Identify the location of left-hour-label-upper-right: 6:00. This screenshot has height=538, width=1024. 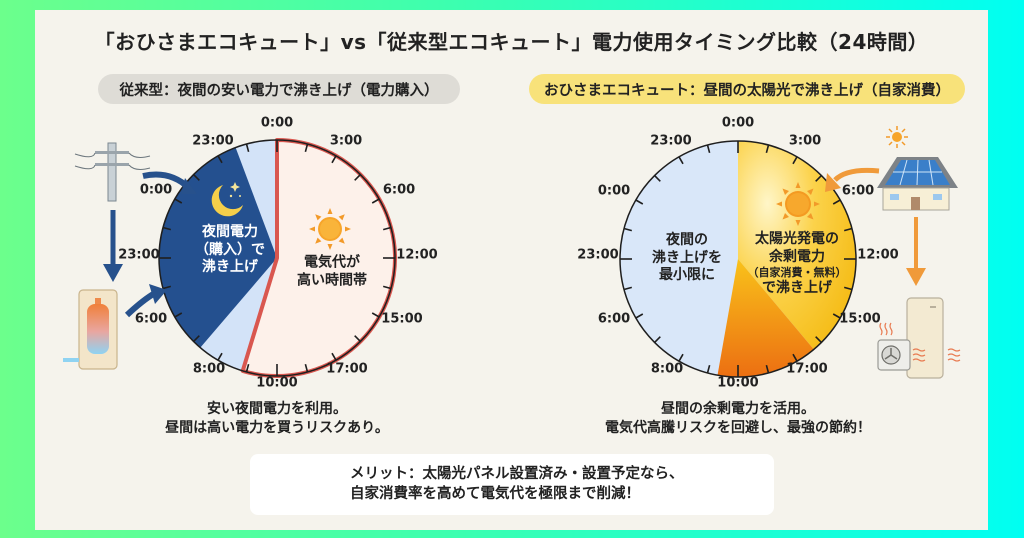
(399, 190).